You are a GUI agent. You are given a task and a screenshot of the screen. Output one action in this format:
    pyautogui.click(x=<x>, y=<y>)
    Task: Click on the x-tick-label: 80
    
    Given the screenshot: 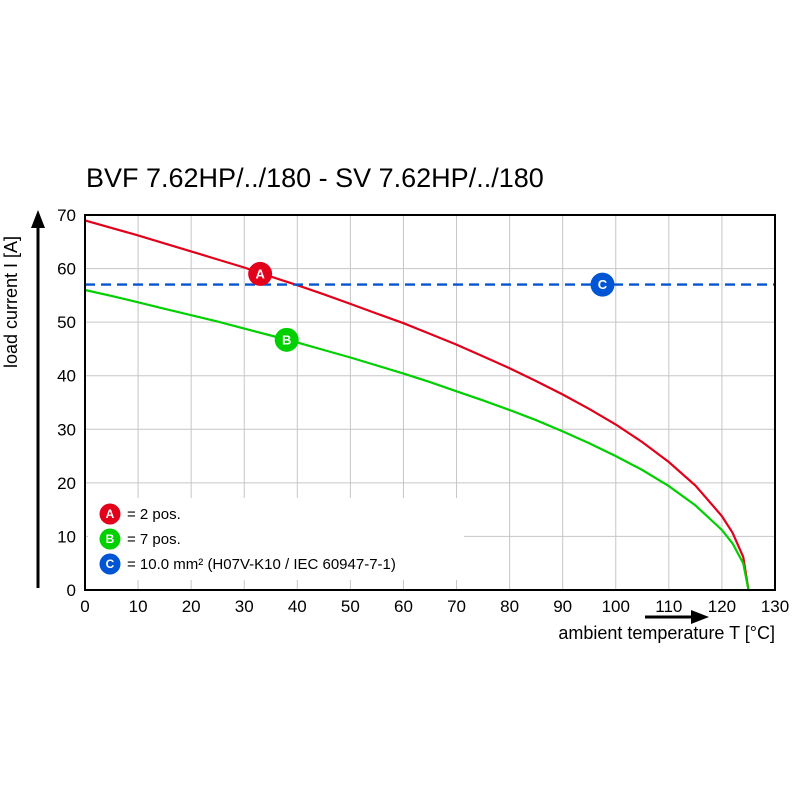 What is the action you would take?
    pyautogui.click(x=509, y=606)
    